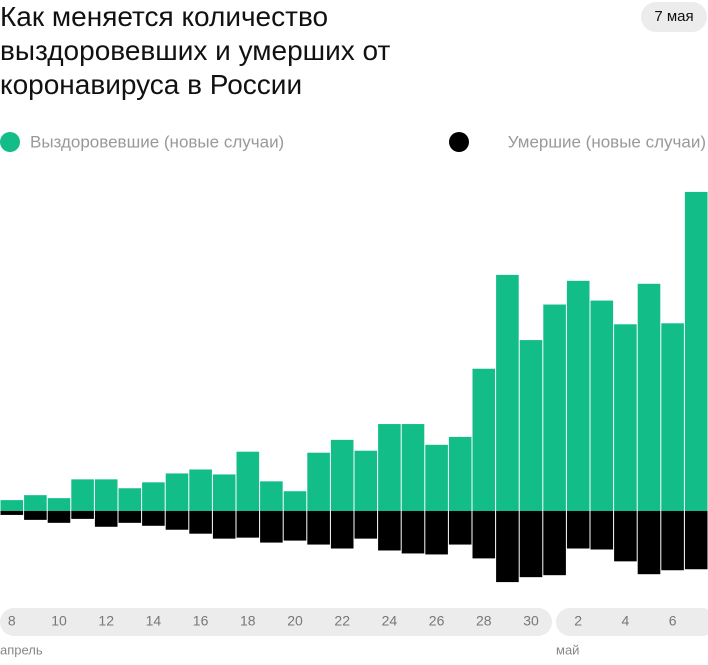  I want to click on x-tick-label: 22, so click(342, 621).